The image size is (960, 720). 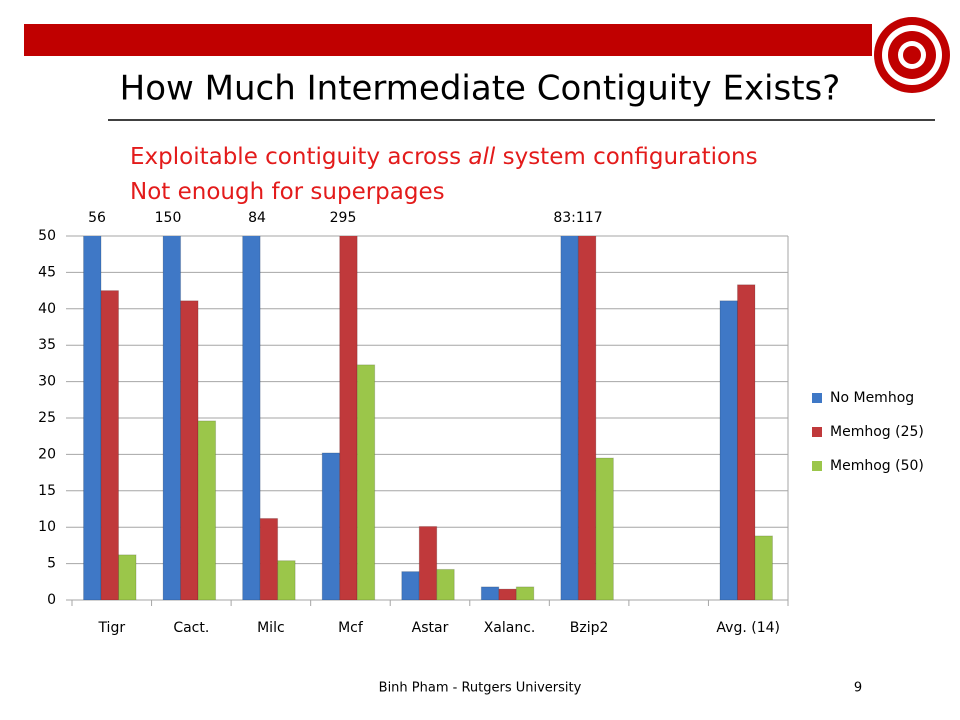 I want to click on x-tick-label: Avg. (14), so click(x=748, y=628).